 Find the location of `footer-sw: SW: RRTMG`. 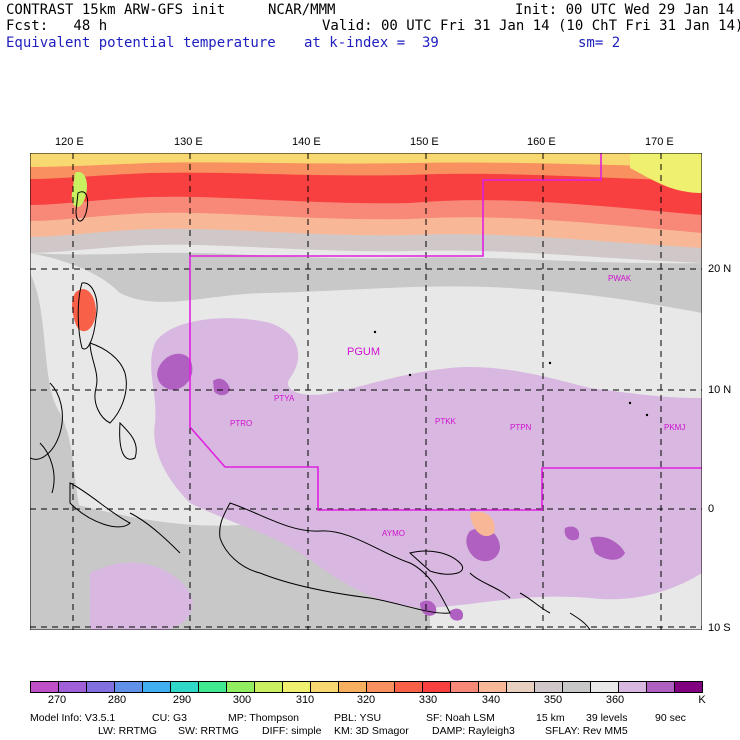

footer-sw: SW: RRTMG is located at coordinates (208, 731).